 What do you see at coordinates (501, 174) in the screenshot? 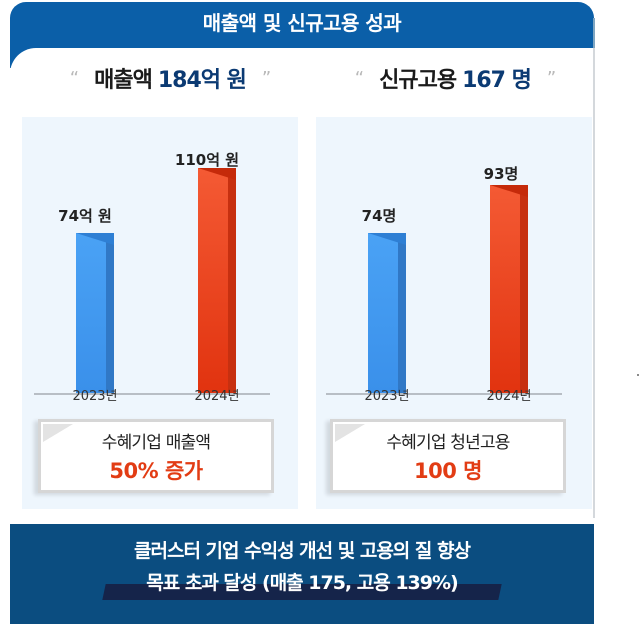
I see `bar-value-label: 93명` at bounding box center [501, 174].